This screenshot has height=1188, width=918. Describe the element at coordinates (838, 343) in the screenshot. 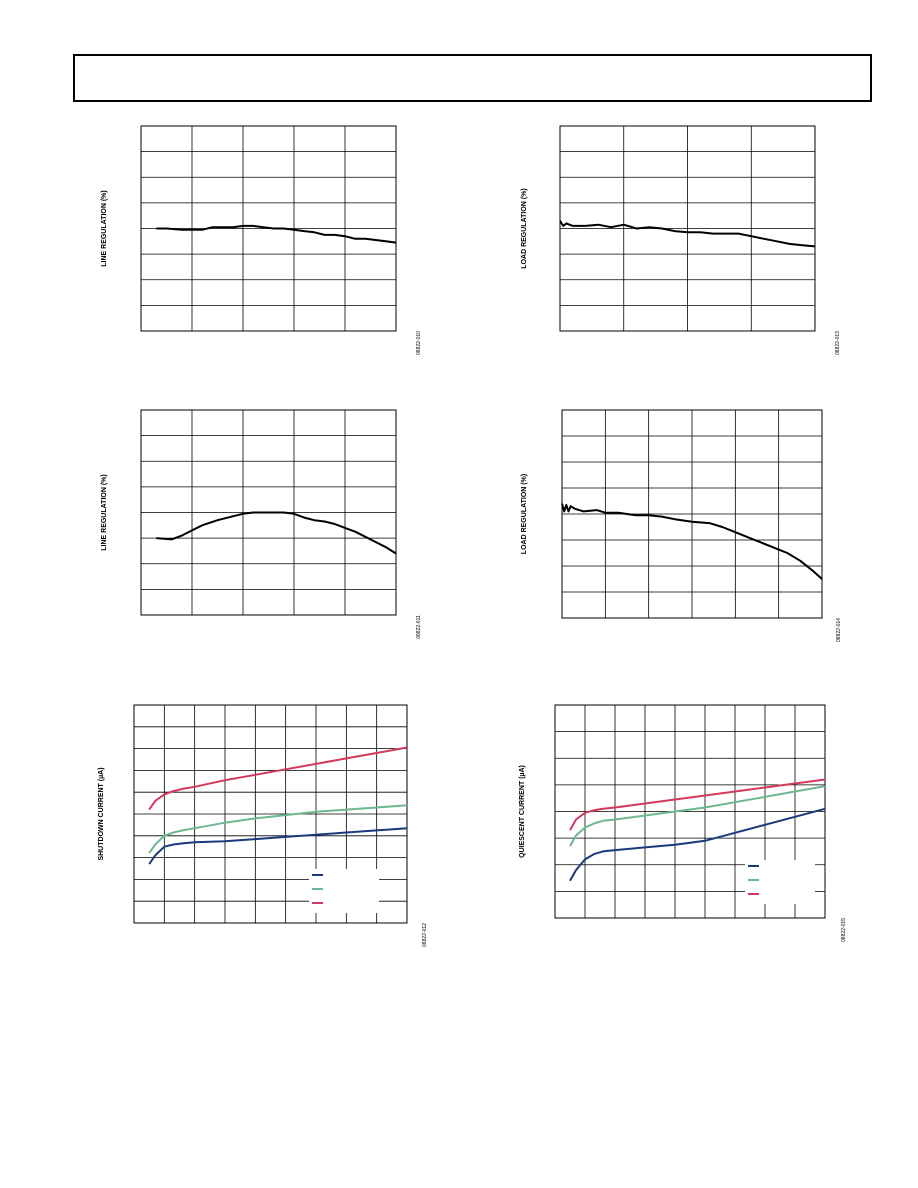

I see `figure-id: 08822-013` at that location.